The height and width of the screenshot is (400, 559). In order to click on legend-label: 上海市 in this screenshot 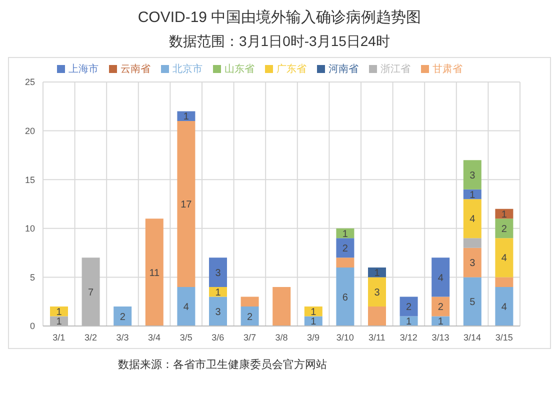, I will do `click(83, 69)`.